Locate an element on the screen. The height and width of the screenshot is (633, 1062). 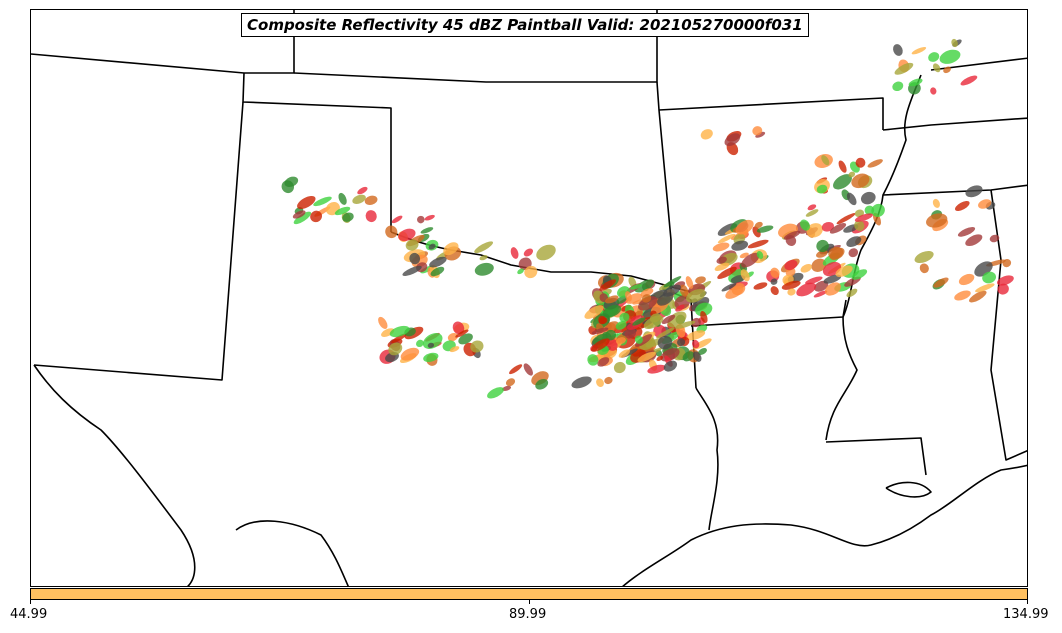
colorbar-tick-label-mid: 89.99 is located at coordinates (528, 614).